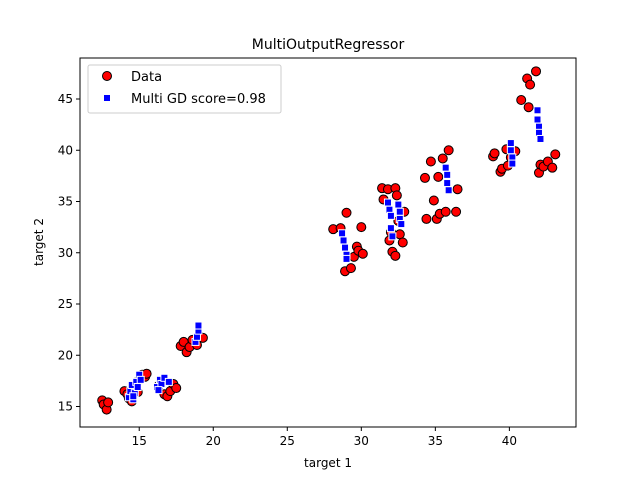 Image resolution: width=640 pixels, height=480 pixels. I want to click on legend-box, so click(184, 89).